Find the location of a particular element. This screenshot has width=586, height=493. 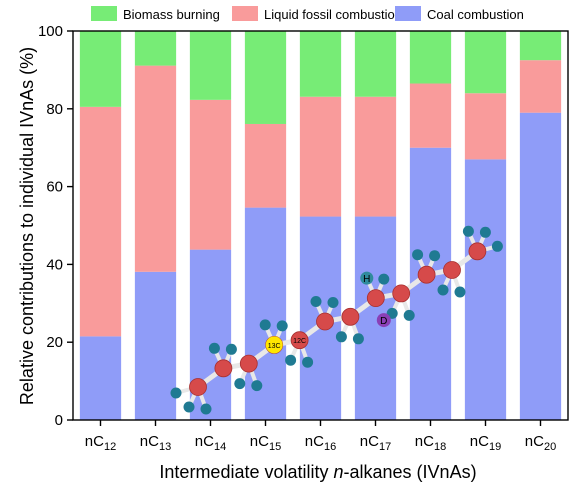

bar-coal-combustion-nc13 is located at coordinates (155, 345).